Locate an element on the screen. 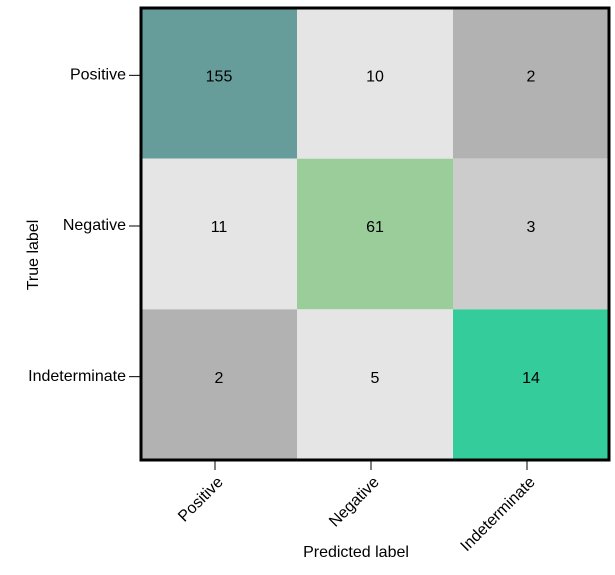 Image resolution: width=615 pixels, height=575 pixels. cell-value-label: 14 is located at coordinates (531, 378).